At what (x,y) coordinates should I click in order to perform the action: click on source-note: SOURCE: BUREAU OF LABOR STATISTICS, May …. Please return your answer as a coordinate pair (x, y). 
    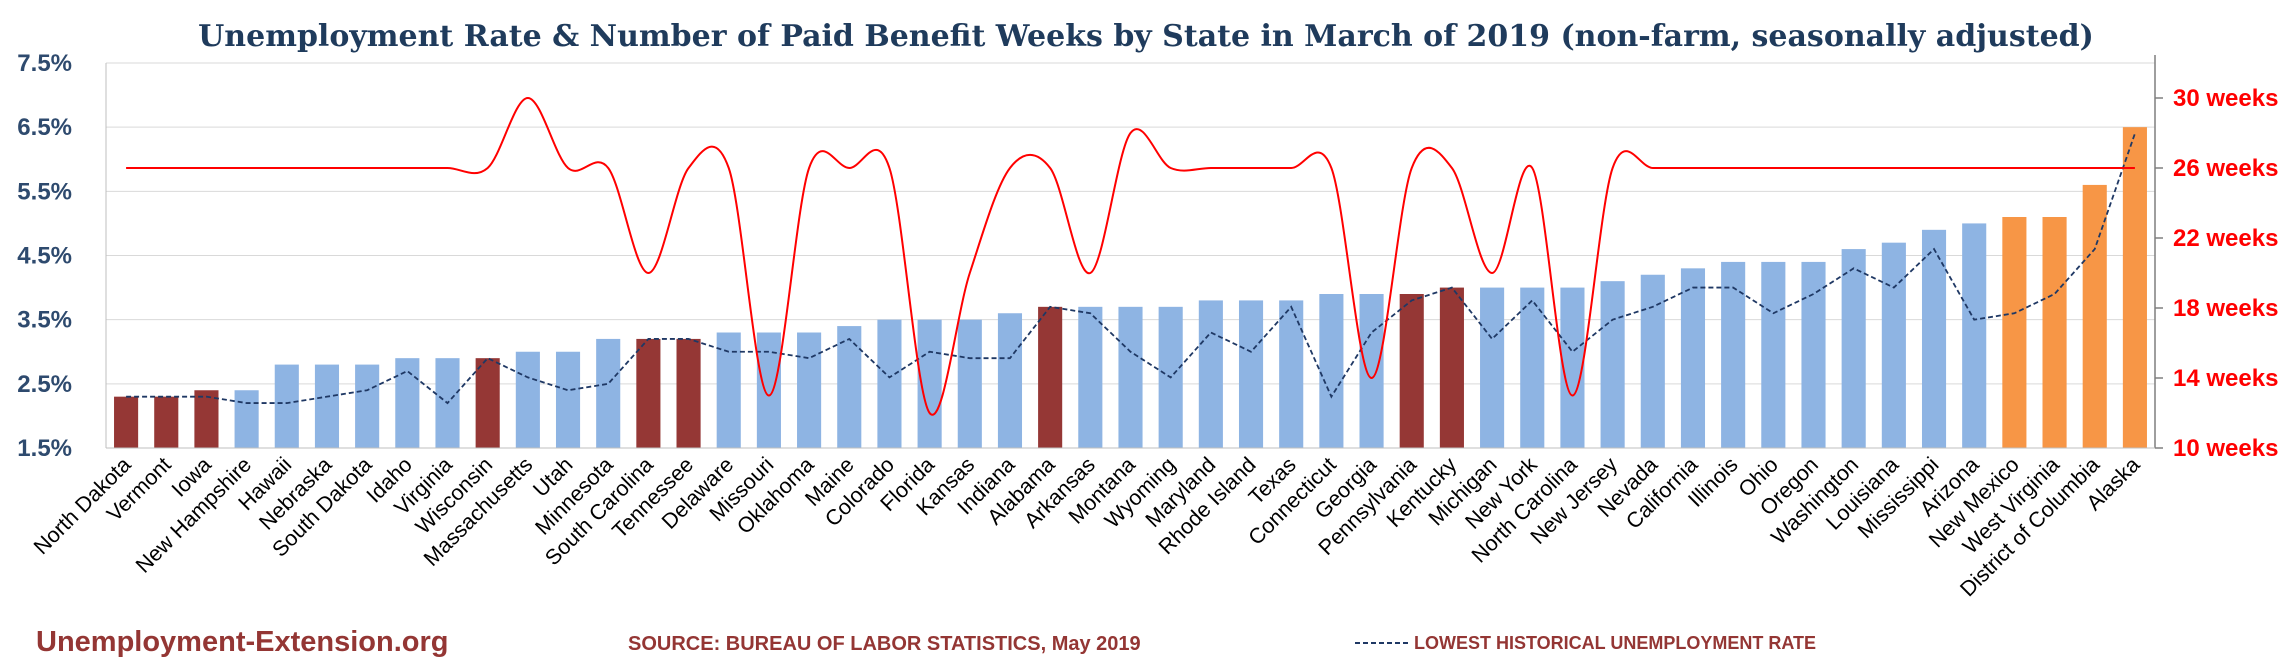
    Looking at the image, I should click on (884, 644).